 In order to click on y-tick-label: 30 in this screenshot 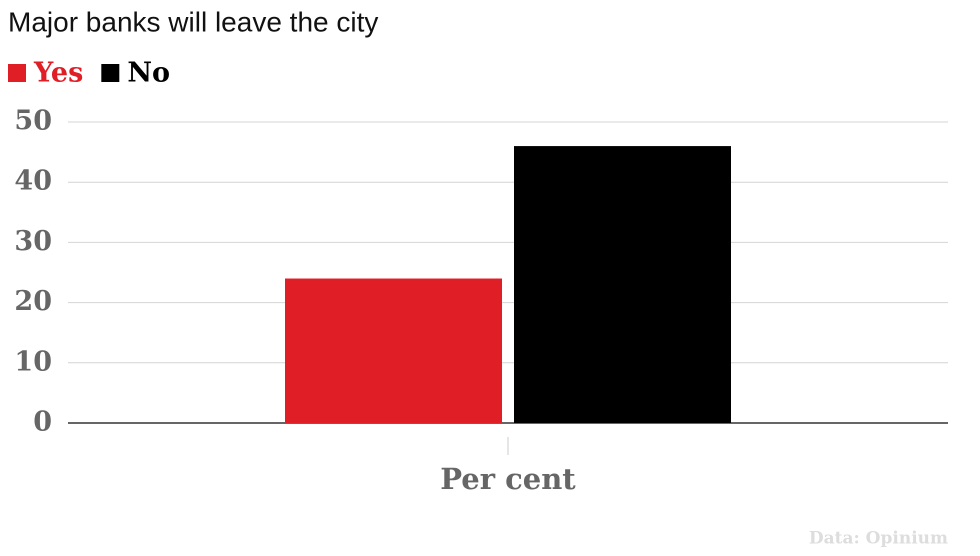, I will do `click(33, 241)`.